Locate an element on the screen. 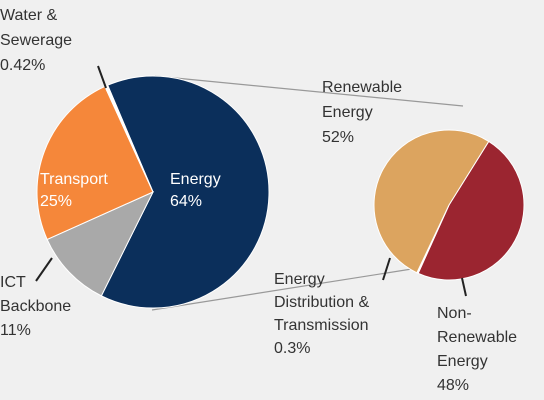 Image resolution: width=544 pixels, height=400 pixels. value-label: 0.3% is located at coordinates (292, 348).